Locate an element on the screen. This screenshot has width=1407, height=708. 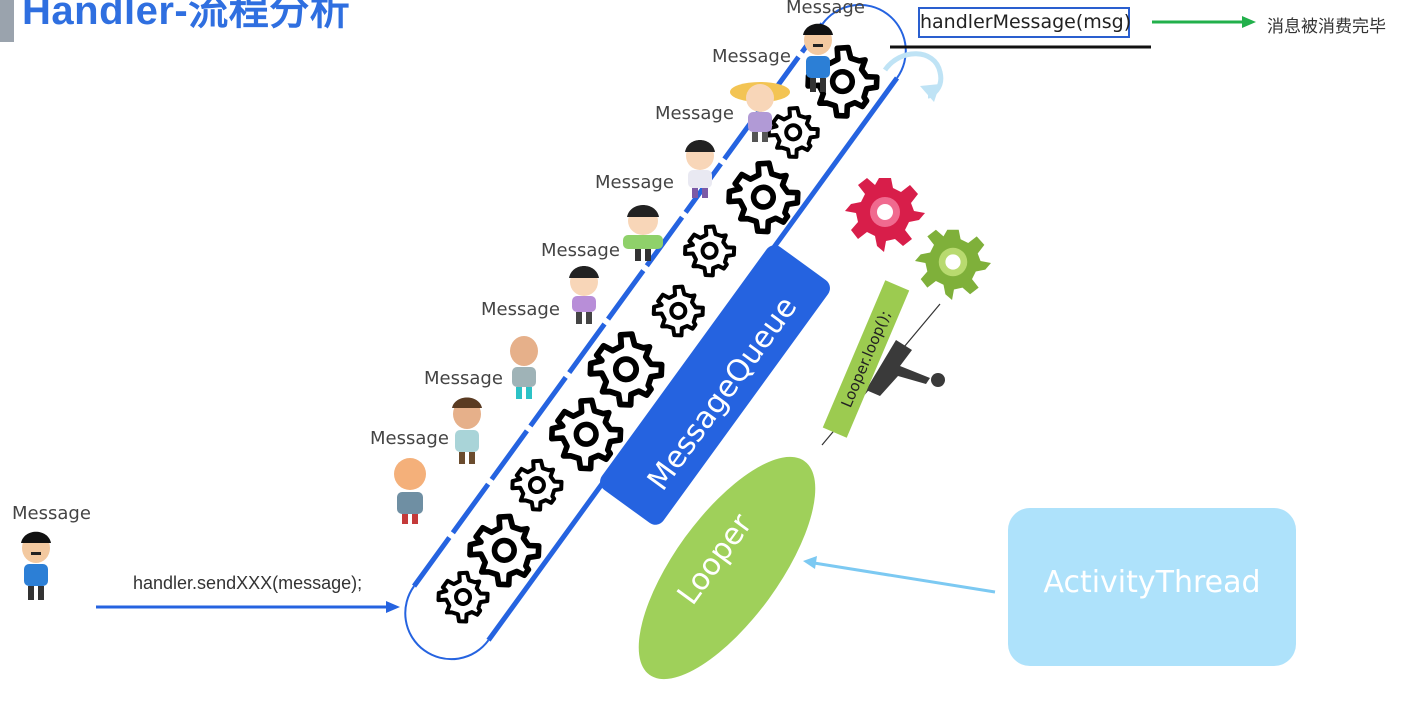
green-gear-icon is located at coordinates (953, 264).